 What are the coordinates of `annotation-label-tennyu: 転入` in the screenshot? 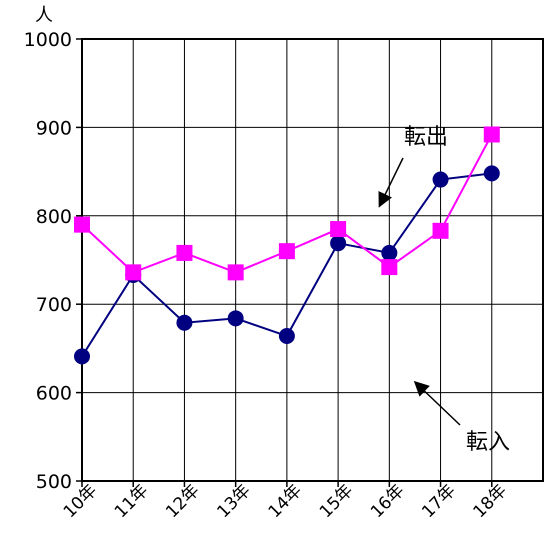 It's located at (488, 442).